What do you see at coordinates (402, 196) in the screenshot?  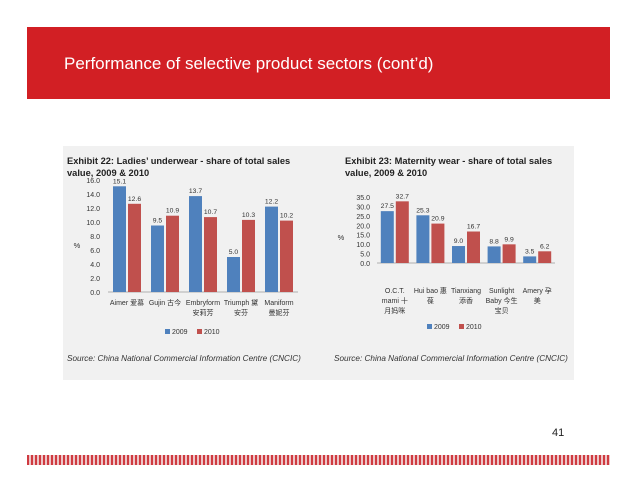 I see `exhibit-23-data-label: 32.7` at bounding box center [402, 196].